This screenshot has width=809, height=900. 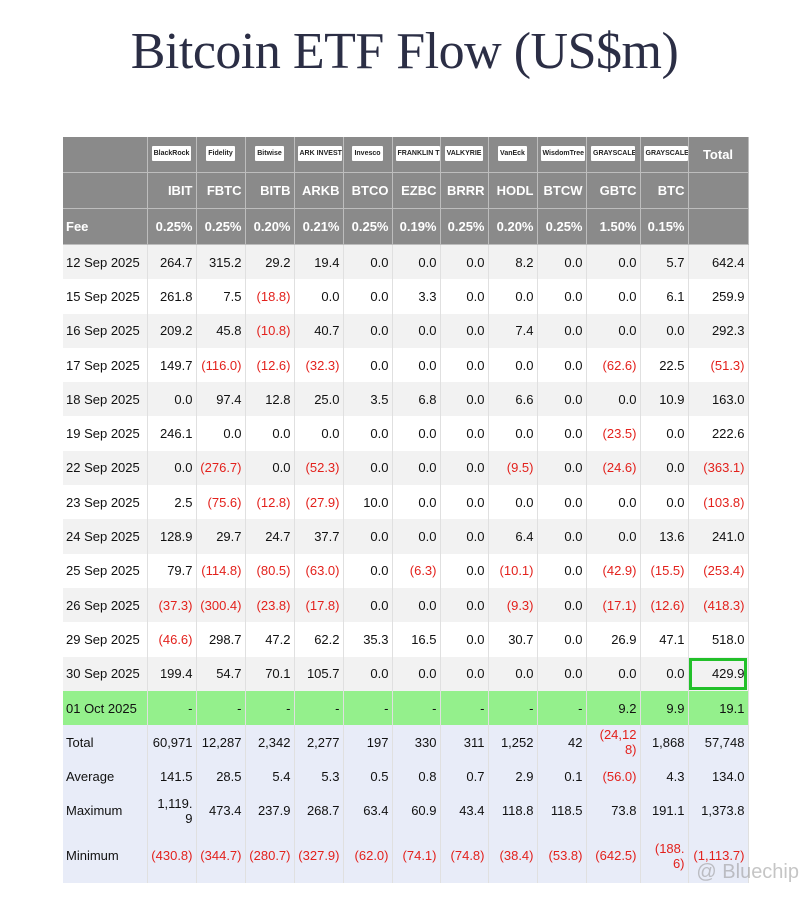 What do you see at coordinates (105, 502) in the screenshot?
I see `row-label: 23 Sep 2025` at bounding box center [105, 502].